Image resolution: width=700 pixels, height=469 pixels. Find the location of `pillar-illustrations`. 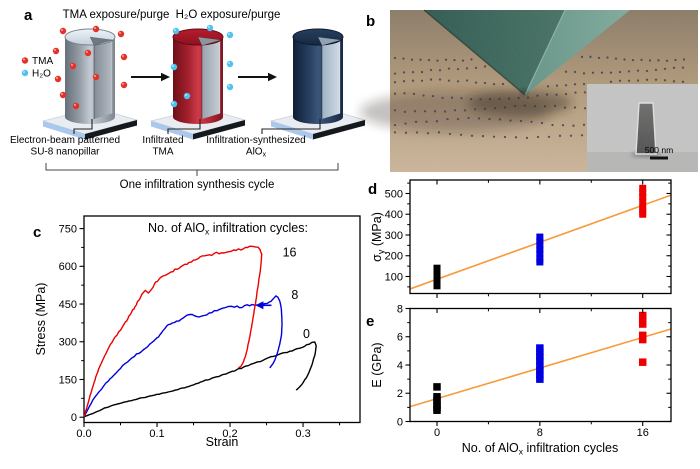

pillar-illustrations is located at coordinates (194, 82).